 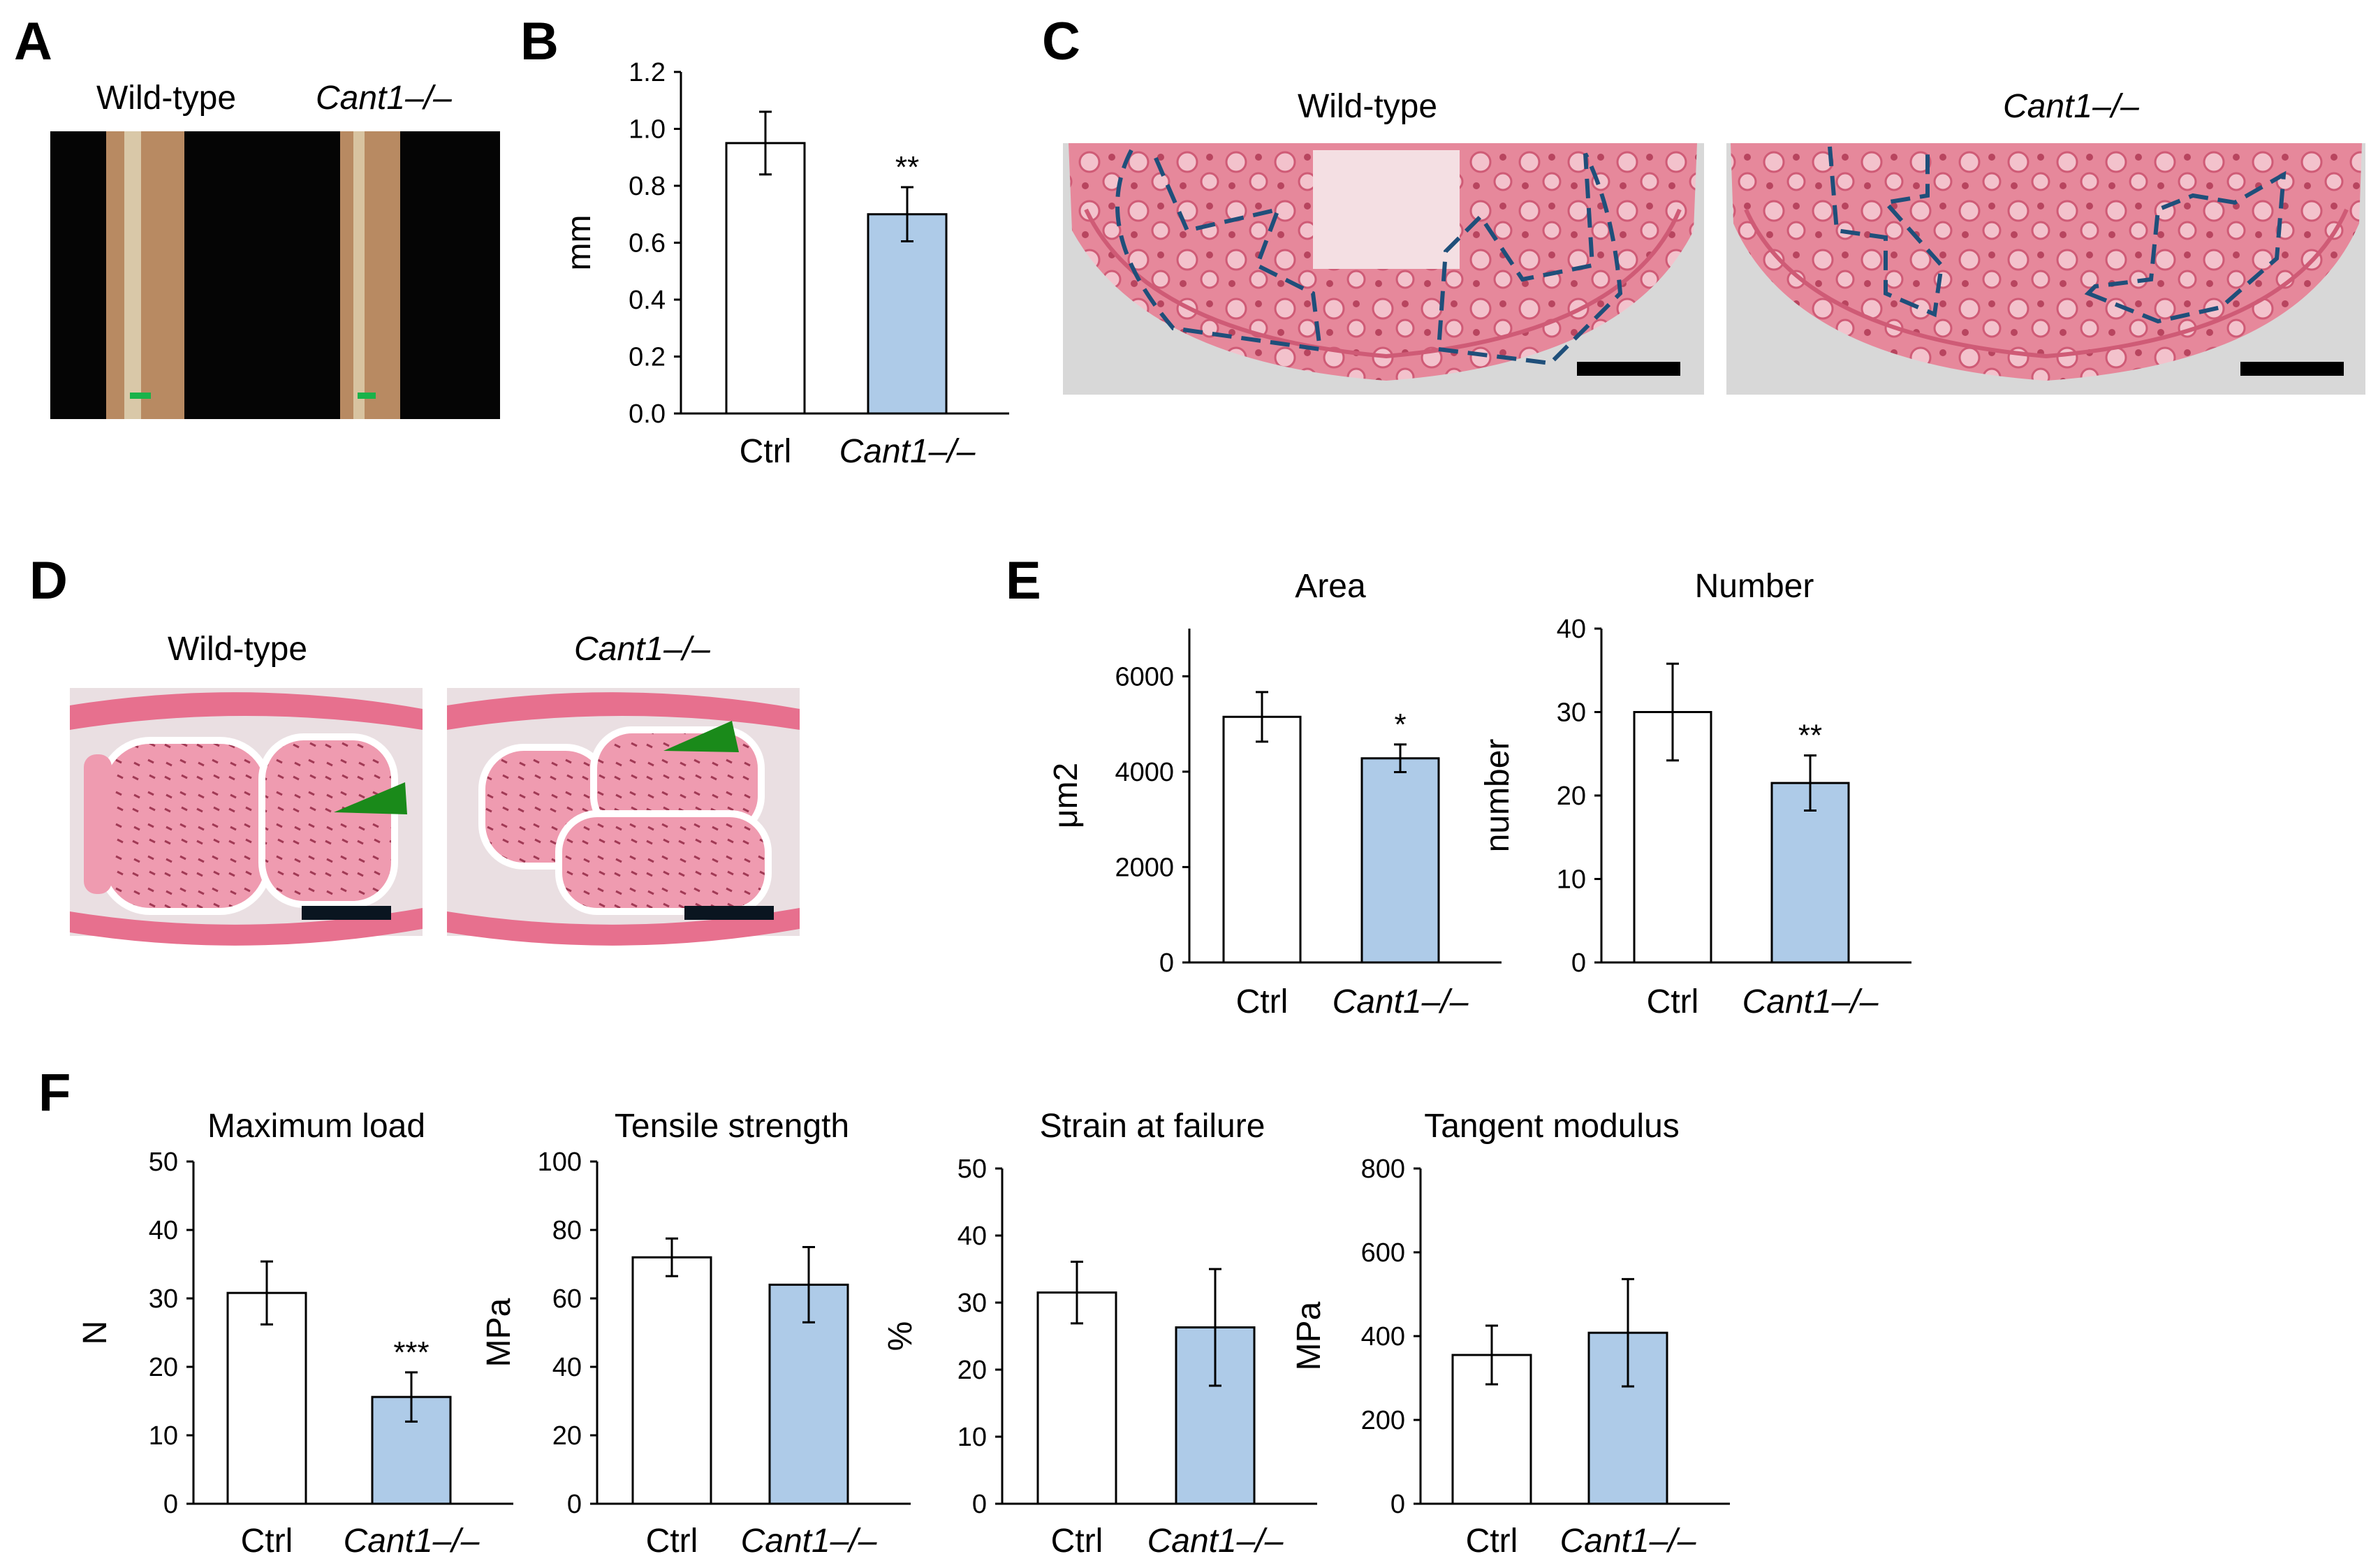 What do you see at coordinates (623, 817) in the screenshot?
I see `panel-d-cant1-histology` at bounding box center [623, 817].